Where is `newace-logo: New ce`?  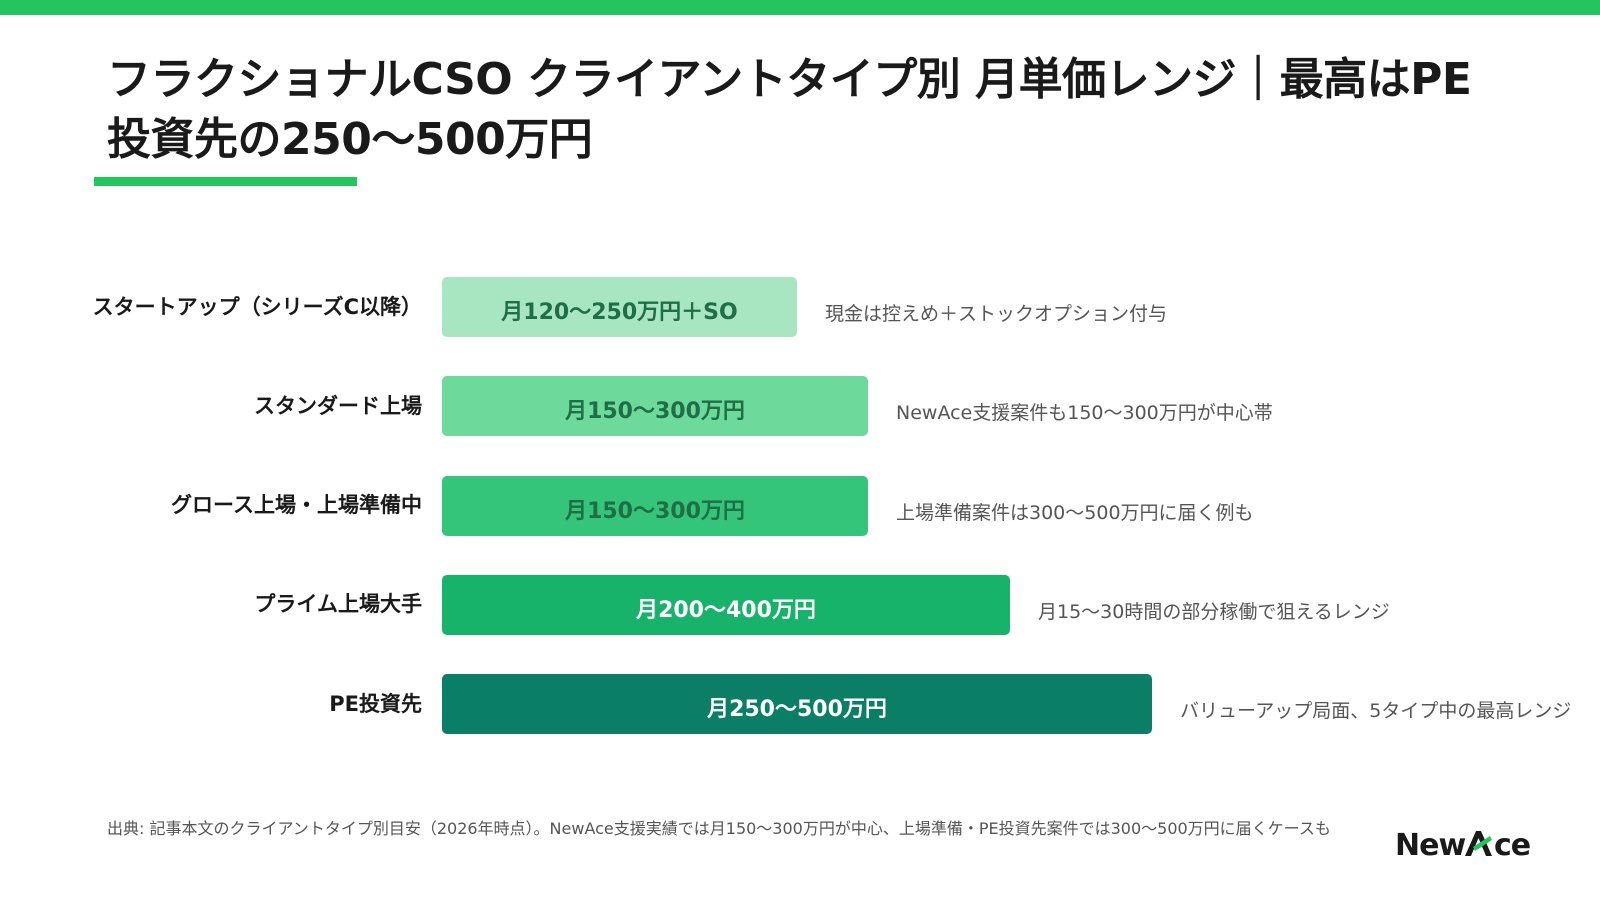 newace-logo: New ce is located at coordinates (1463, 845).